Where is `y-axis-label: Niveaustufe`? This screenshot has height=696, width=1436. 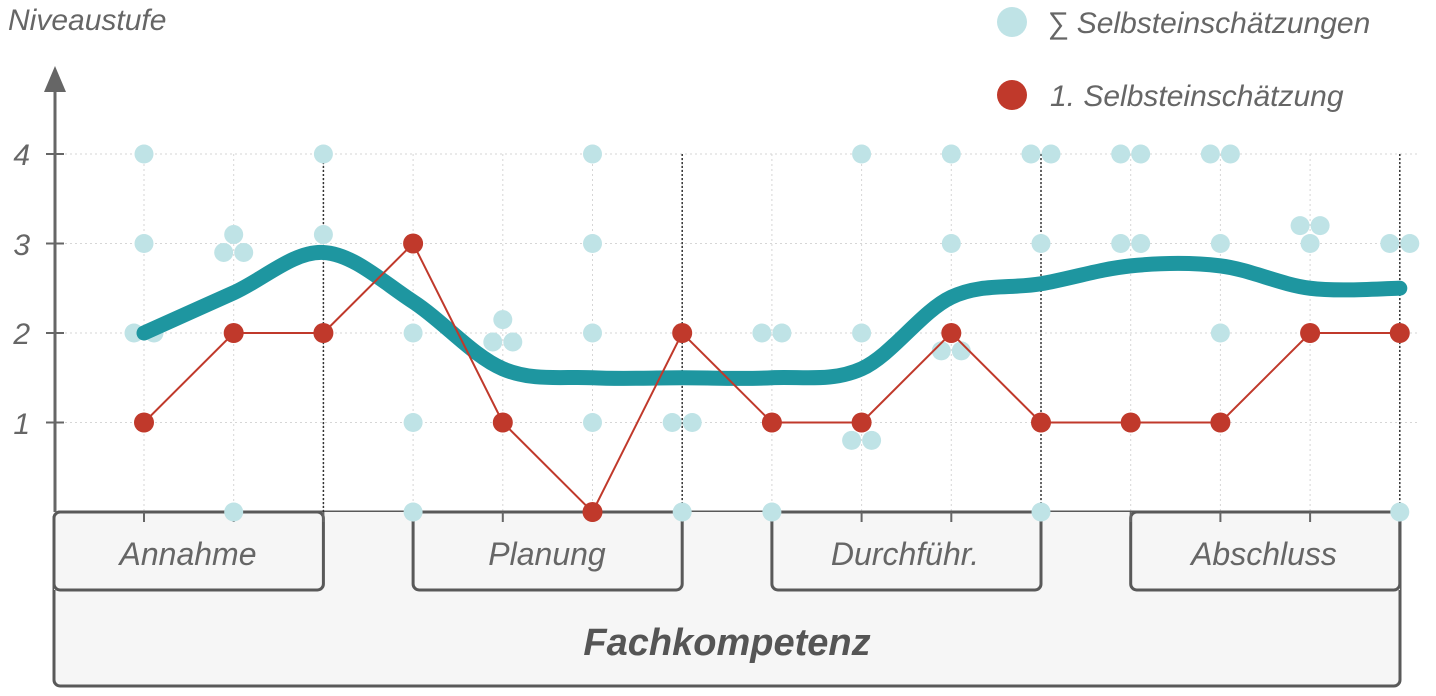
y-axis-label: Niveaustufe is located at coordinates (87, 20).